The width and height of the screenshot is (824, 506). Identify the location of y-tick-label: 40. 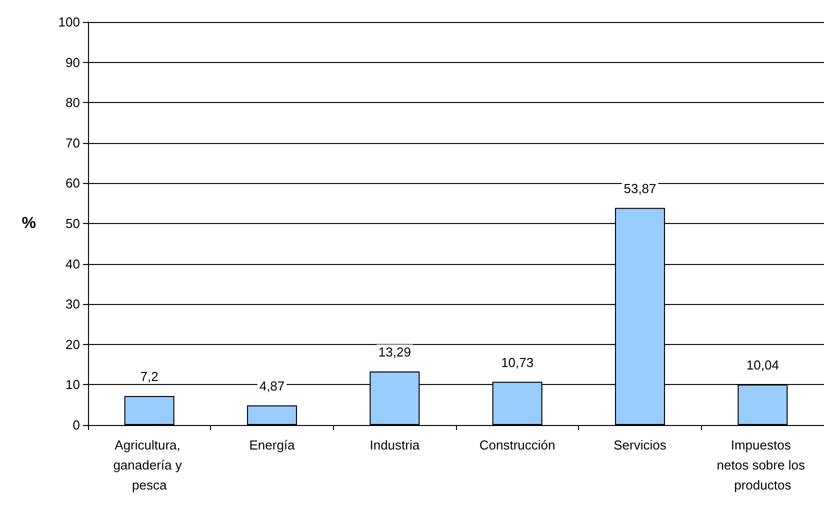
(73, 264).